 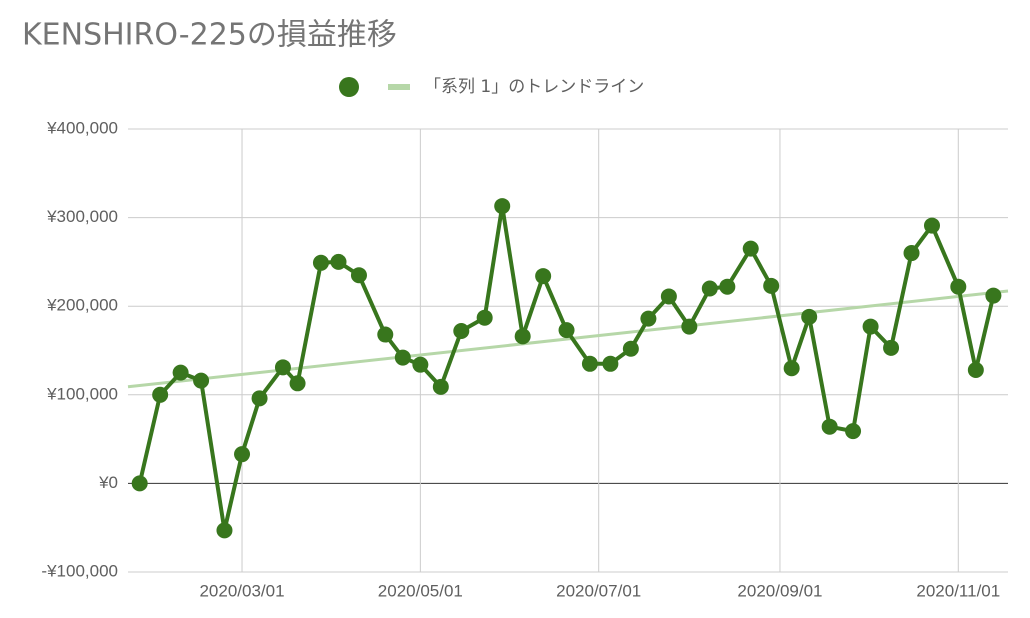 What do you see at coordinates (82, 393) in the screenshot?
I see `y-tick-label: ¥100,000` at bounding box center [82, 393].